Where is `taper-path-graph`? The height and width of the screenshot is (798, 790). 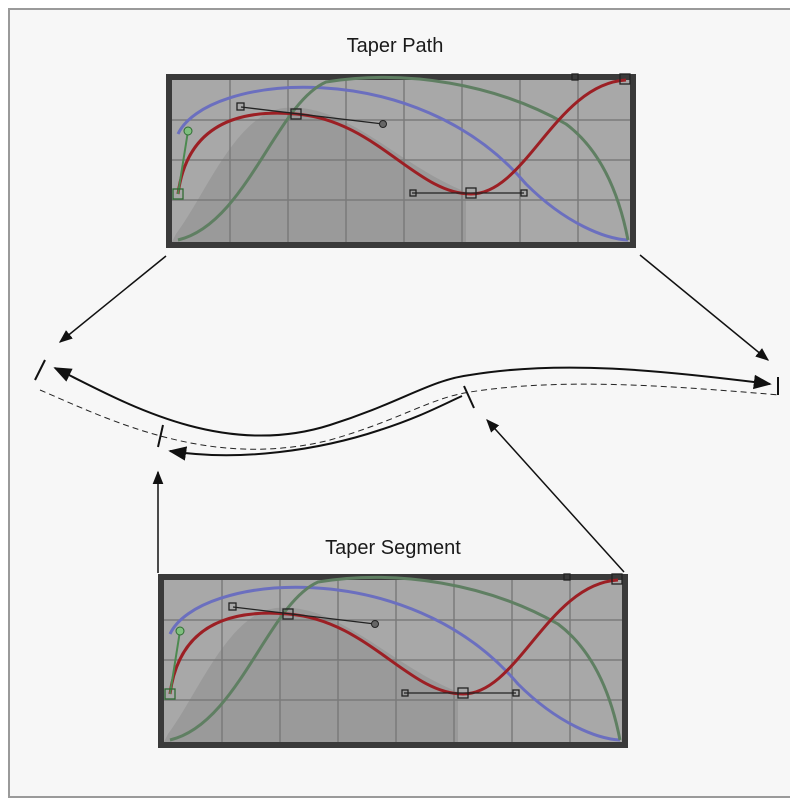 taper-path-graph is located at coordinates (401, 161).